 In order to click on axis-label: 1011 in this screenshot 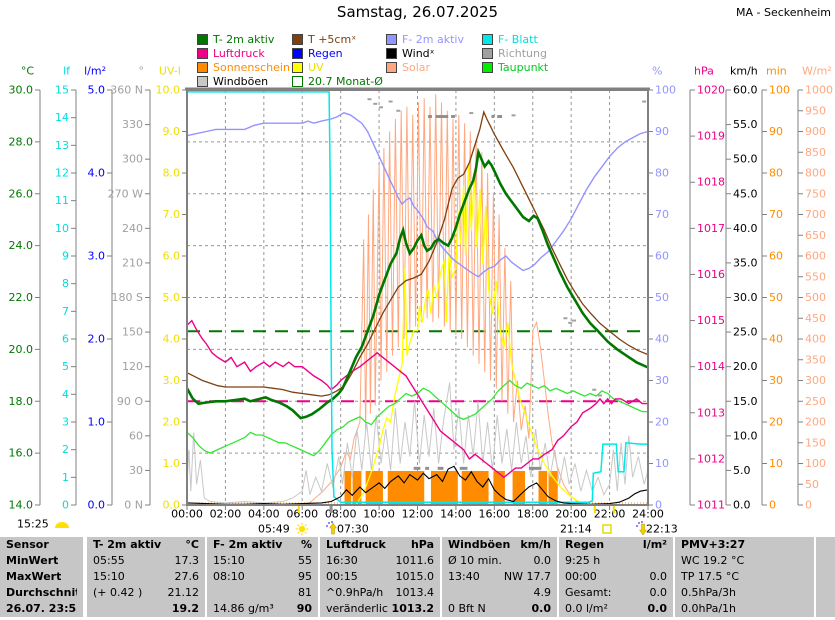, I will do `click(711, 505)`.